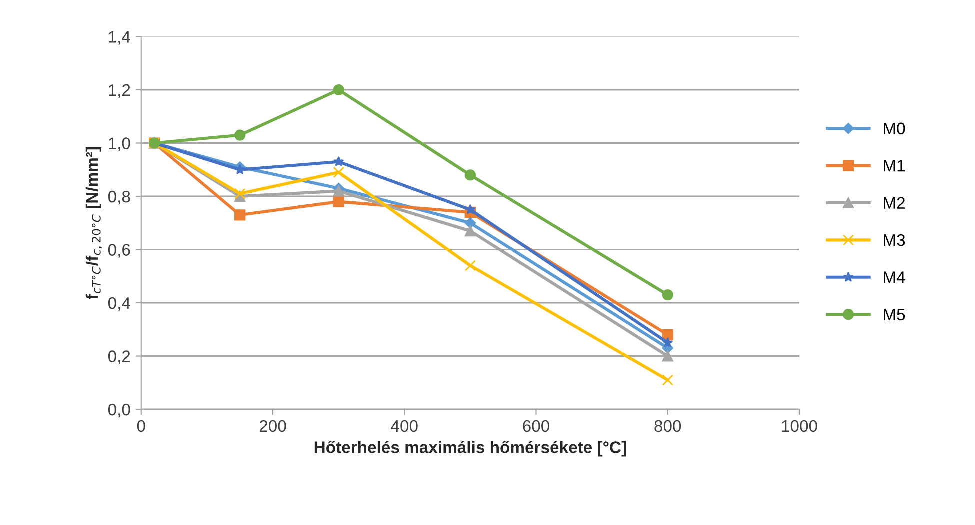 Image resolution: width=975 pixels, height=525 pixels. Describe the element at coordinates (894, 166) in the screenshot. I see `legend-label: M1` at that location.